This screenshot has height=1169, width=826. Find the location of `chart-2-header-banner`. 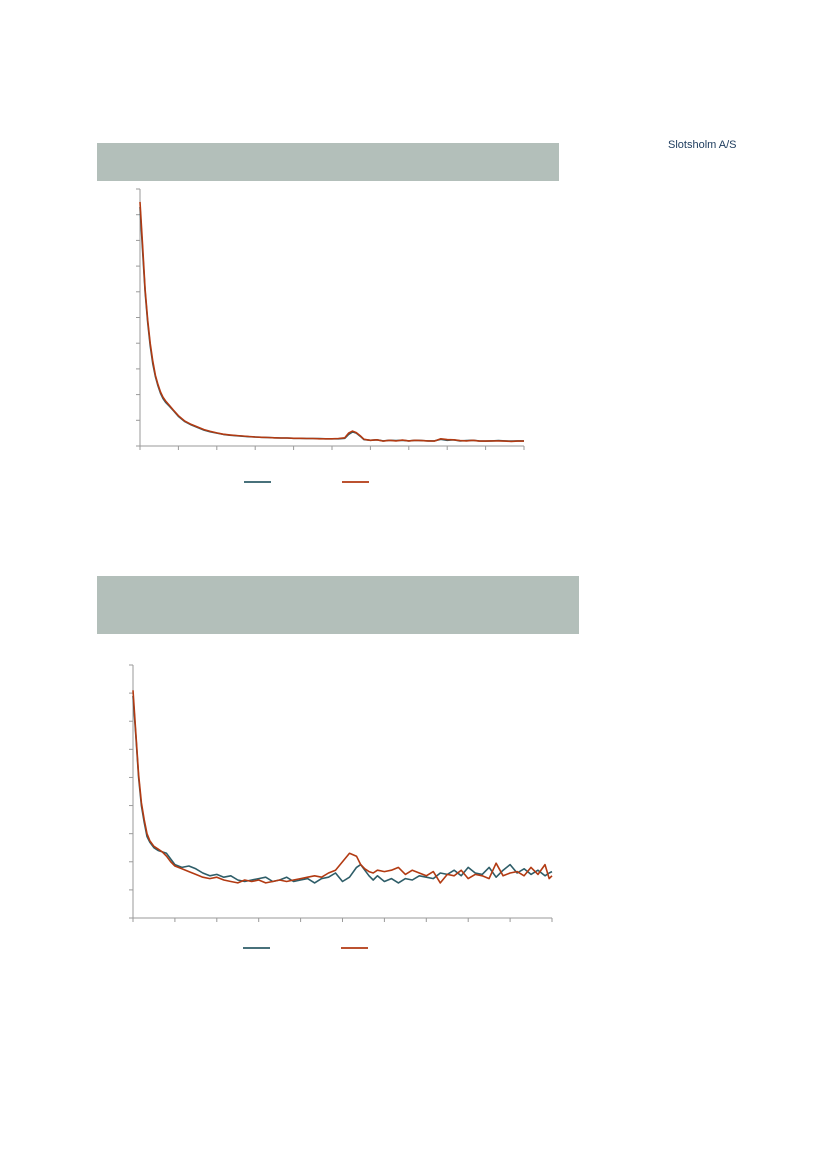

chart-2-header-banner is located at coordinates (338, 605).